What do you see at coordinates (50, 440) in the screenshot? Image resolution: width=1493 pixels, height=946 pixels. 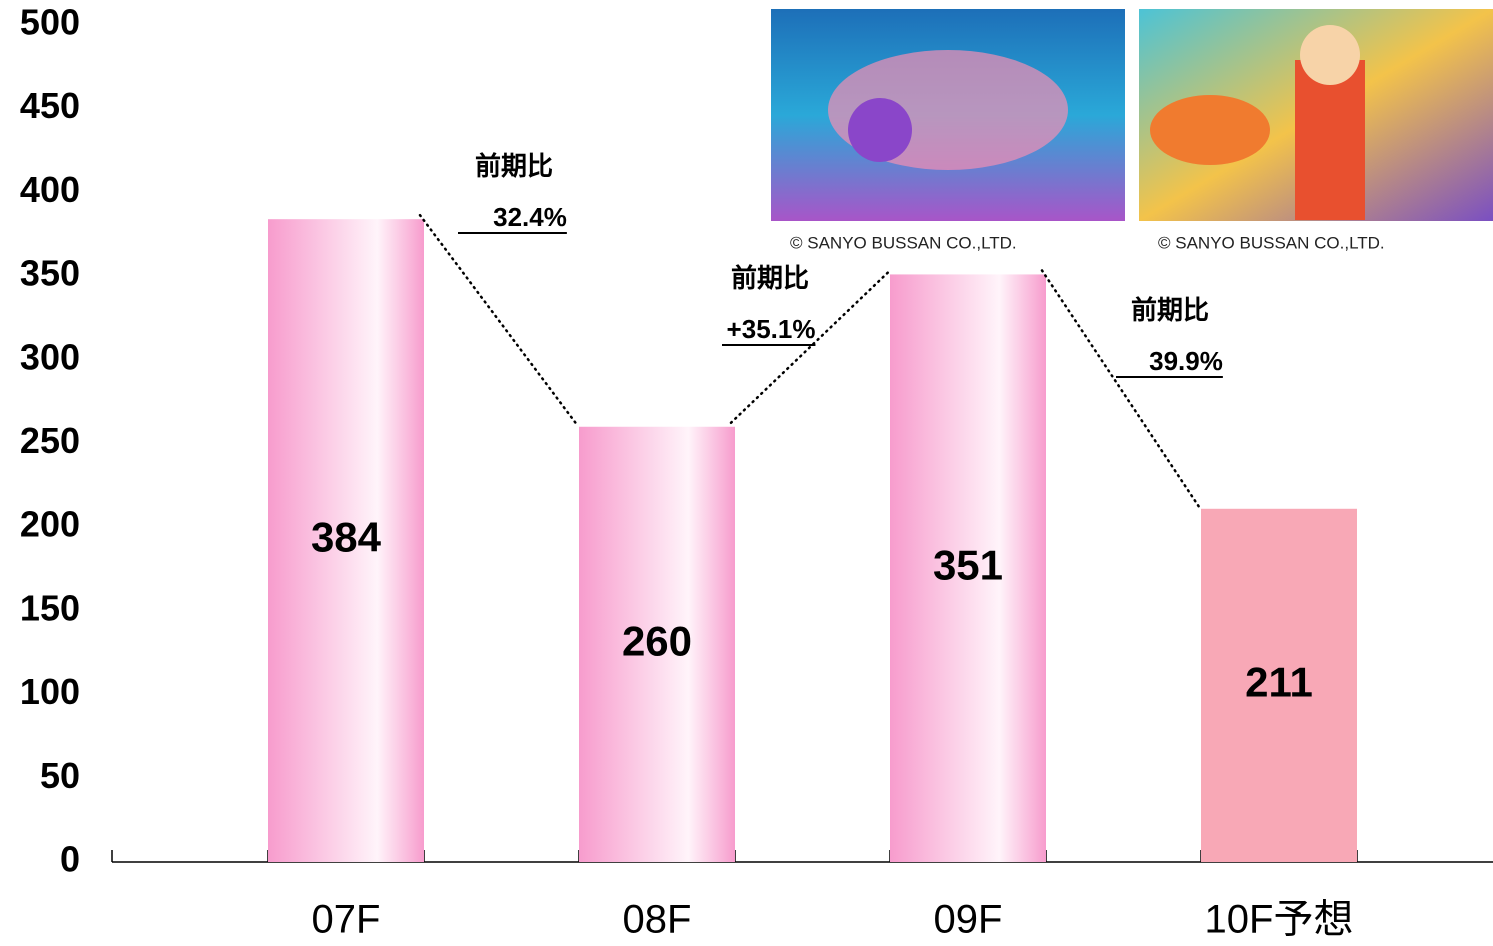 I see `y-tick-label: 250` at bounding box center [50, 440].